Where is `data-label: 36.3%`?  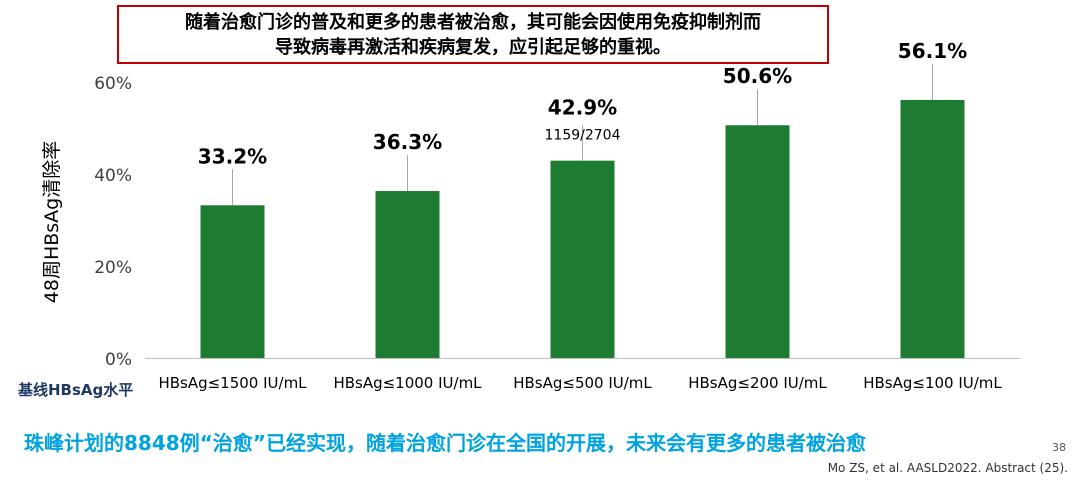
data-label: 36.3% is located at coordinates (407, 142).